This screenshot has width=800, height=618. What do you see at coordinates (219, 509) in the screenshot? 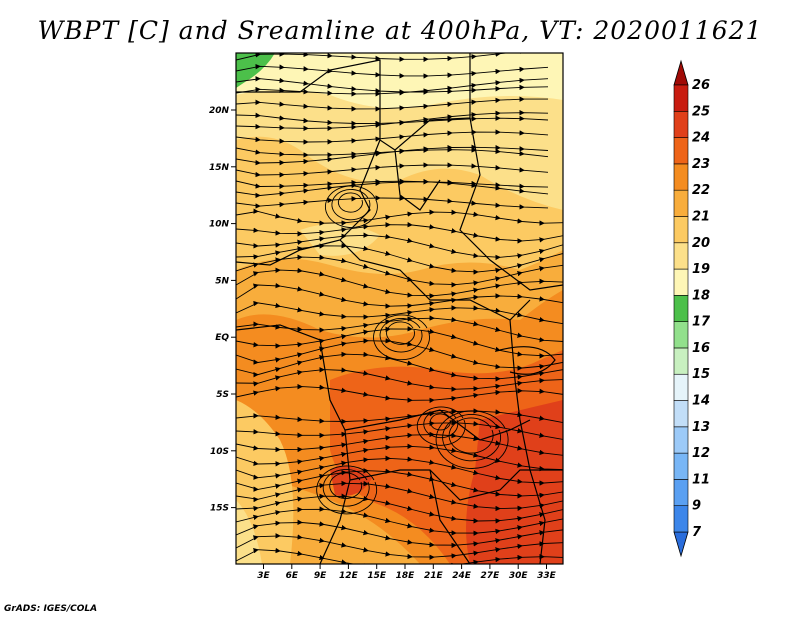
I see `lat-tick-label: 15S` at bounding box center [219, 509].